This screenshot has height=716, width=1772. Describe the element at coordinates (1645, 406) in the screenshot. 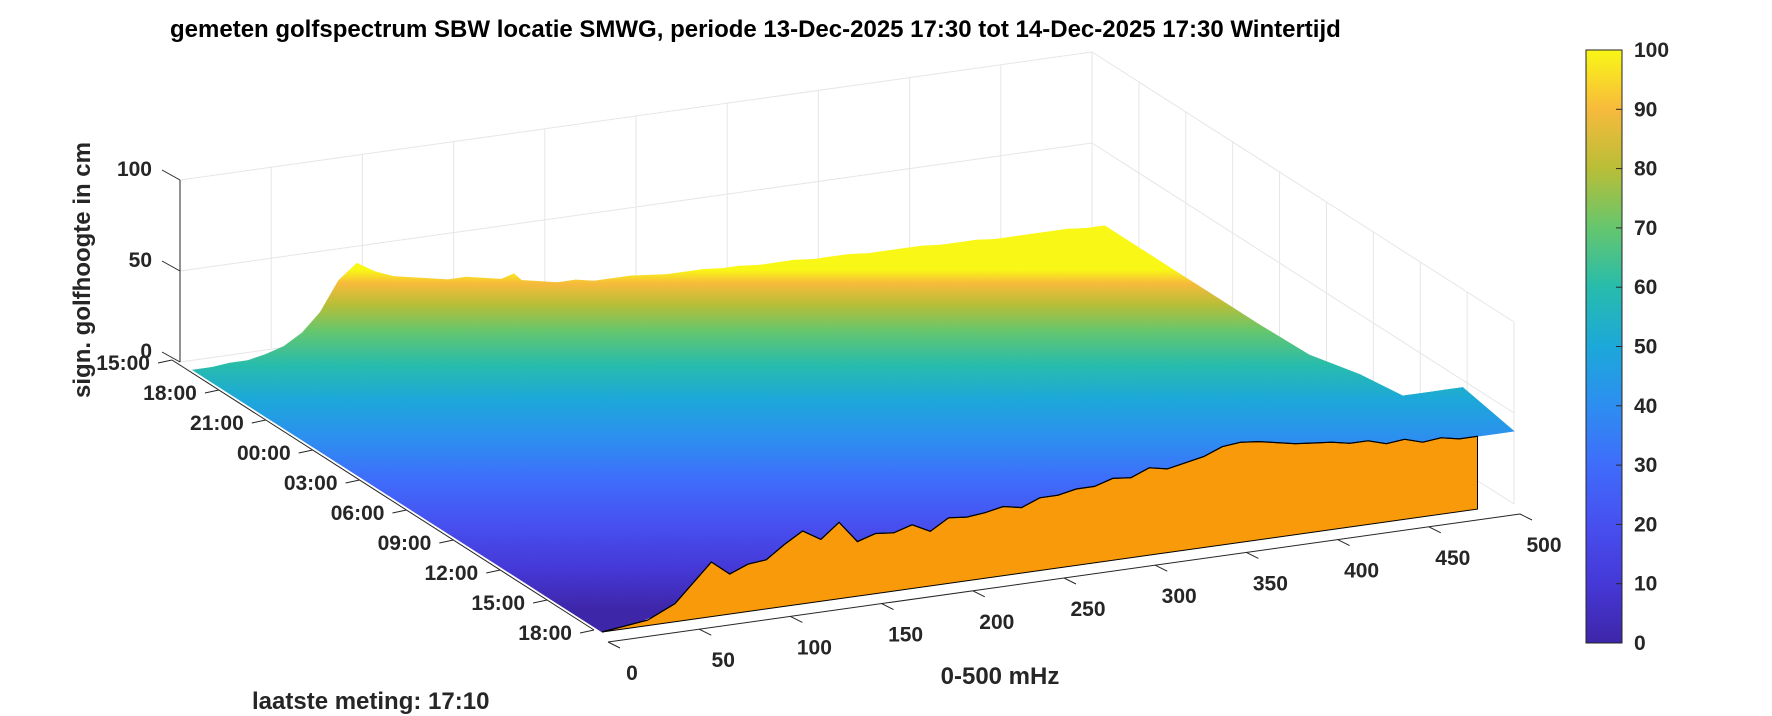

I see `colorbar-tick-label: 40` at that location.